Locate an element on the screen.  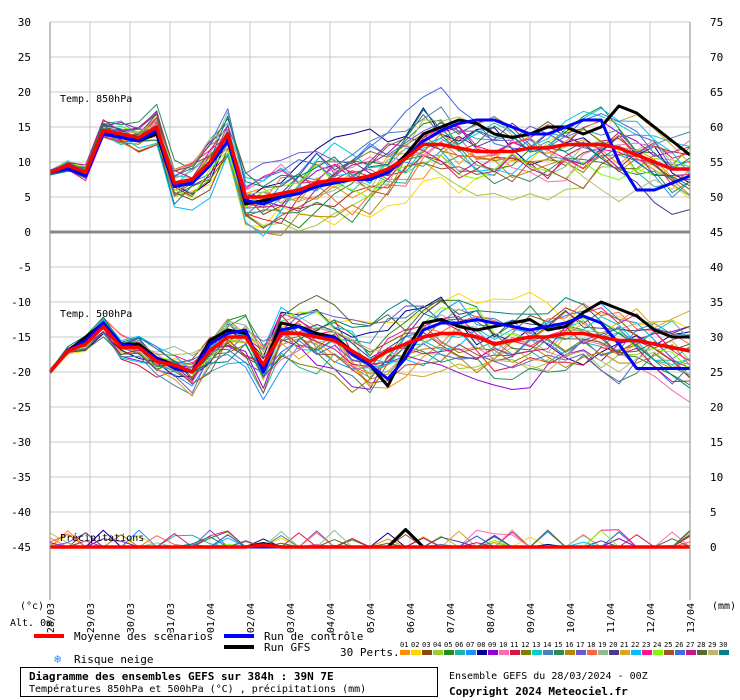
pert-number: 11 is located at coordinates (514, 645).